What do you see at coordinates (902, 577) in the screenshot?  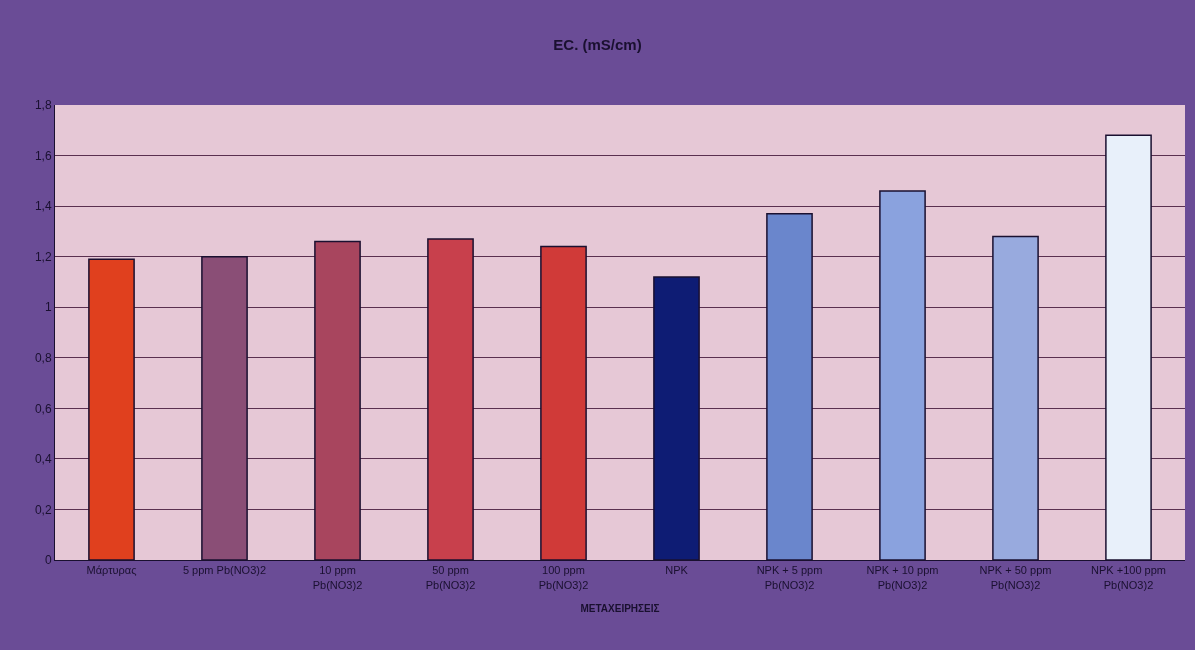 I see `x-tick-label: NPK + 10 ppm Pb(NO3)2` at bounding box center [902, 577].